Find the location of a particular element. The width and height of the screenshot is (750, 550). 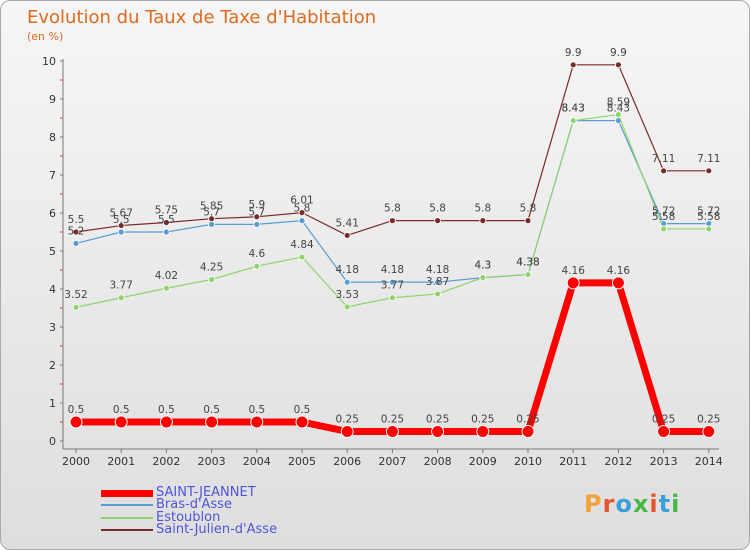

proxiti-logo: Proxiti is located at coordinates (632, 504).